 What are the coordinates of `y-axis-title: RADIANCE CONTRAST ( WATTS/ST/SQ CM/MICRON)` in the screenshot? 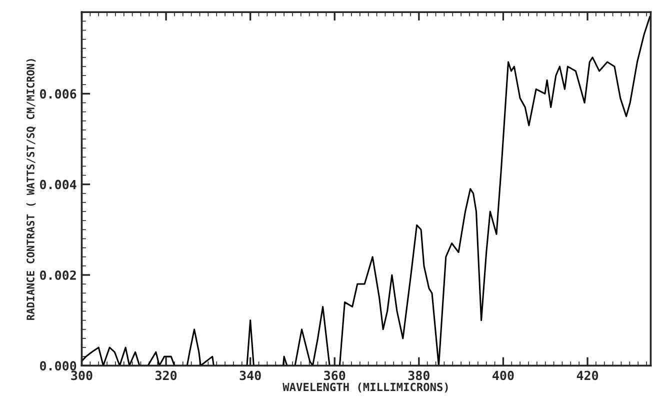 It's located at (31, 189).